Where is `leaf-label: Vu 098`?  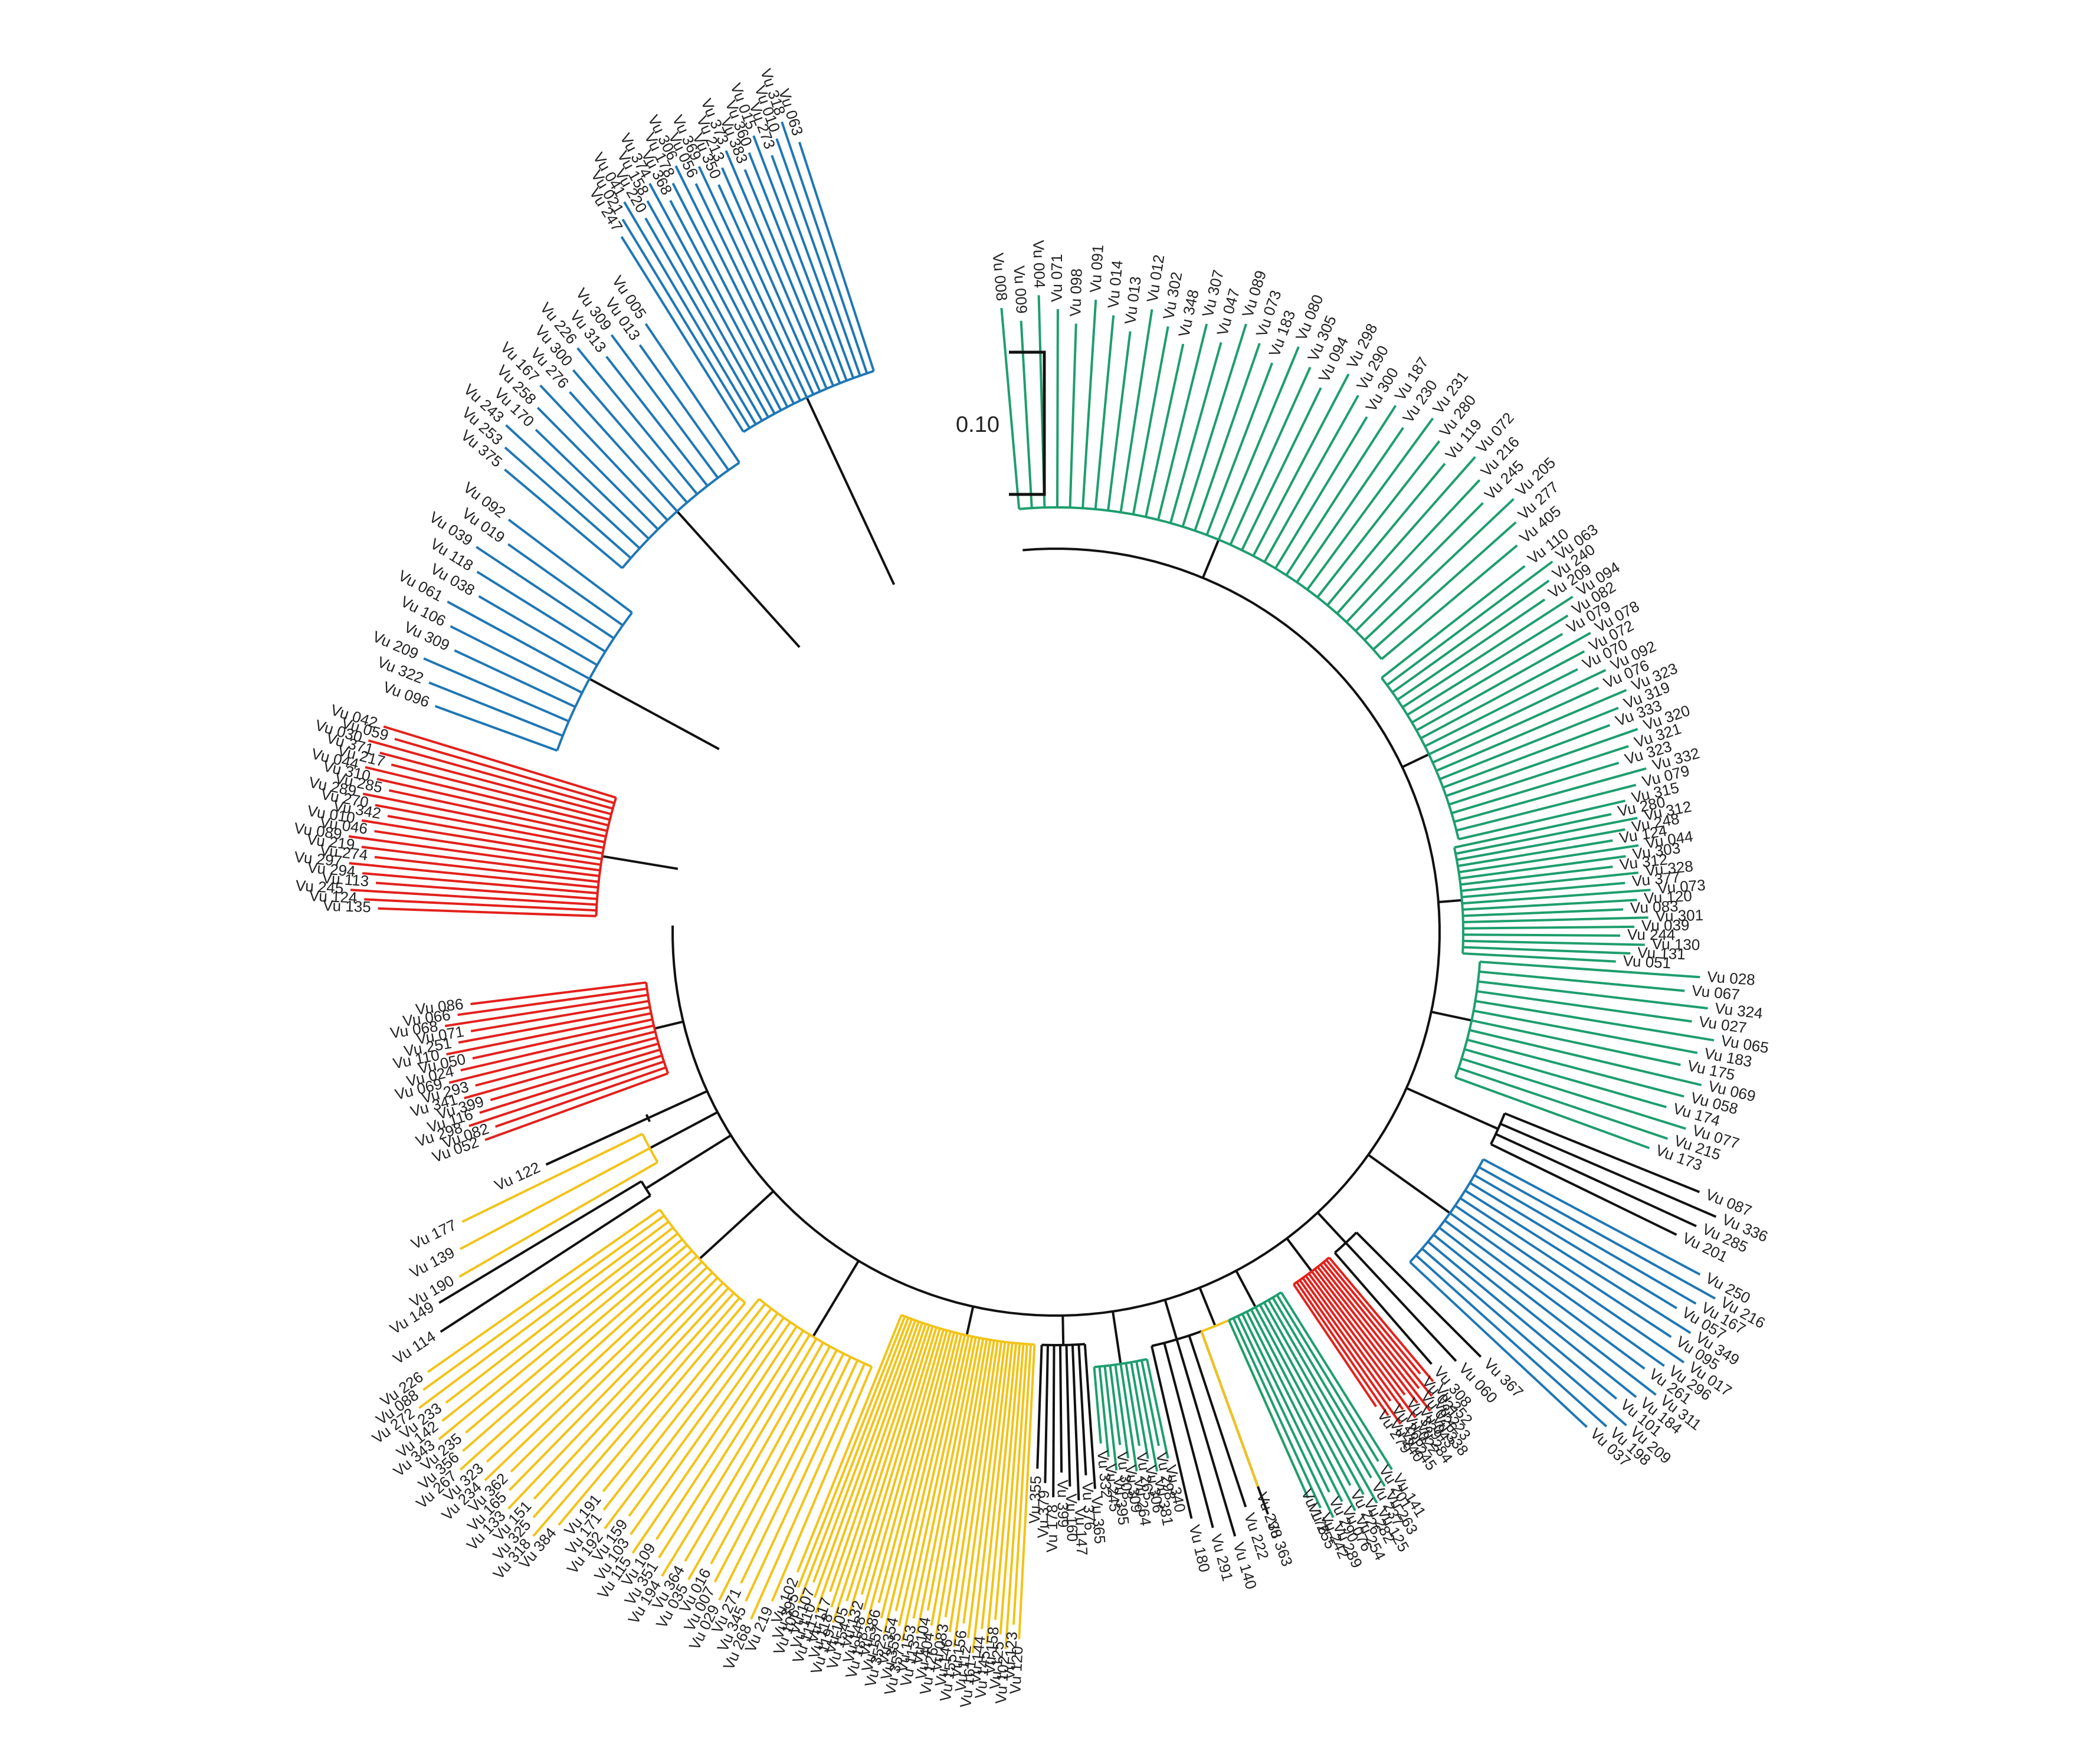 leaf-label: Vu 098 is located at coordinates (1076, 292).